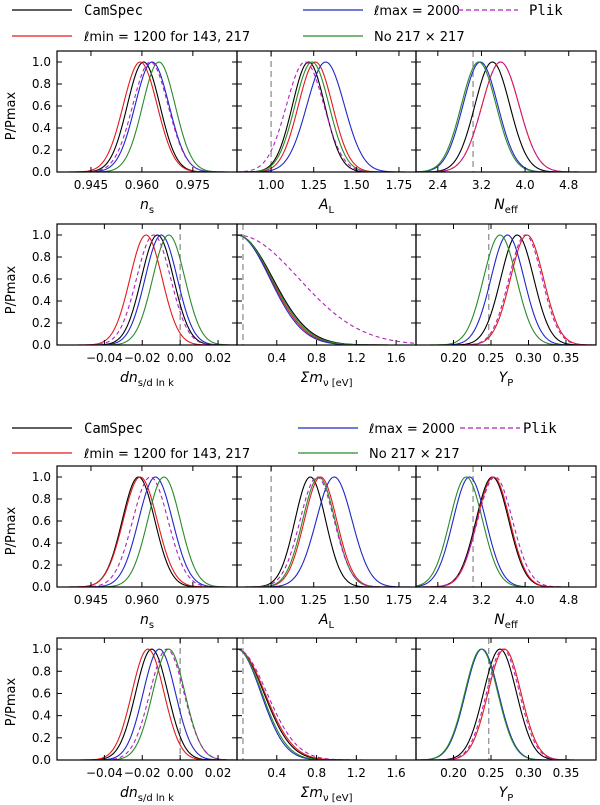 The image size is (600, 805). What do you see at coordinates (326, 794) in the screenshot?
I see `x-axis-label: Σmν [eV]` at bounding box center [326, 794].